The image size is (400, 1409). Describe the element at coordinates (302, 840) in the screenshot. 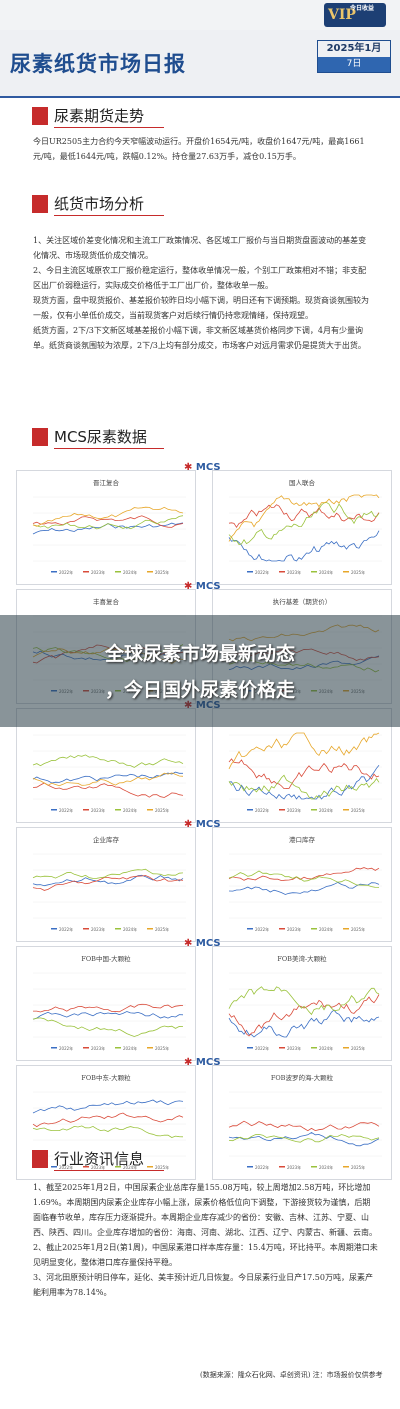

I see `chart-title: 港口库存` at that location.